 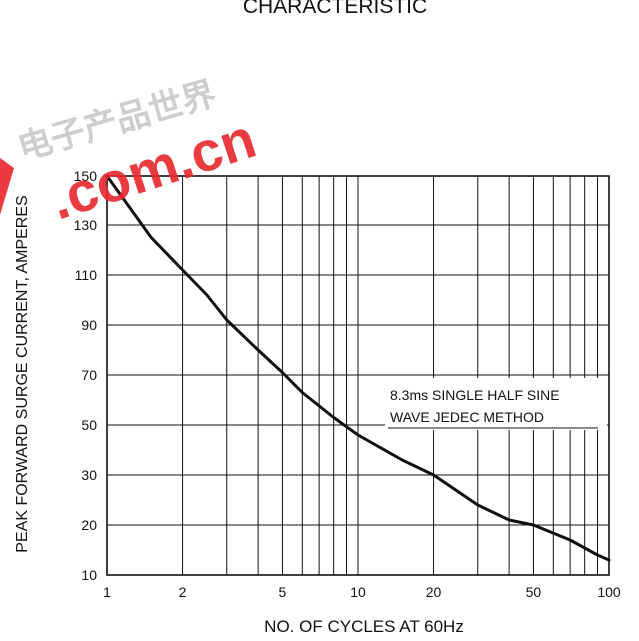 What do you see at coordinates (89, 325) in the screenshot?
I see `y-tick-label: 90` at bounding box center [89, 325].